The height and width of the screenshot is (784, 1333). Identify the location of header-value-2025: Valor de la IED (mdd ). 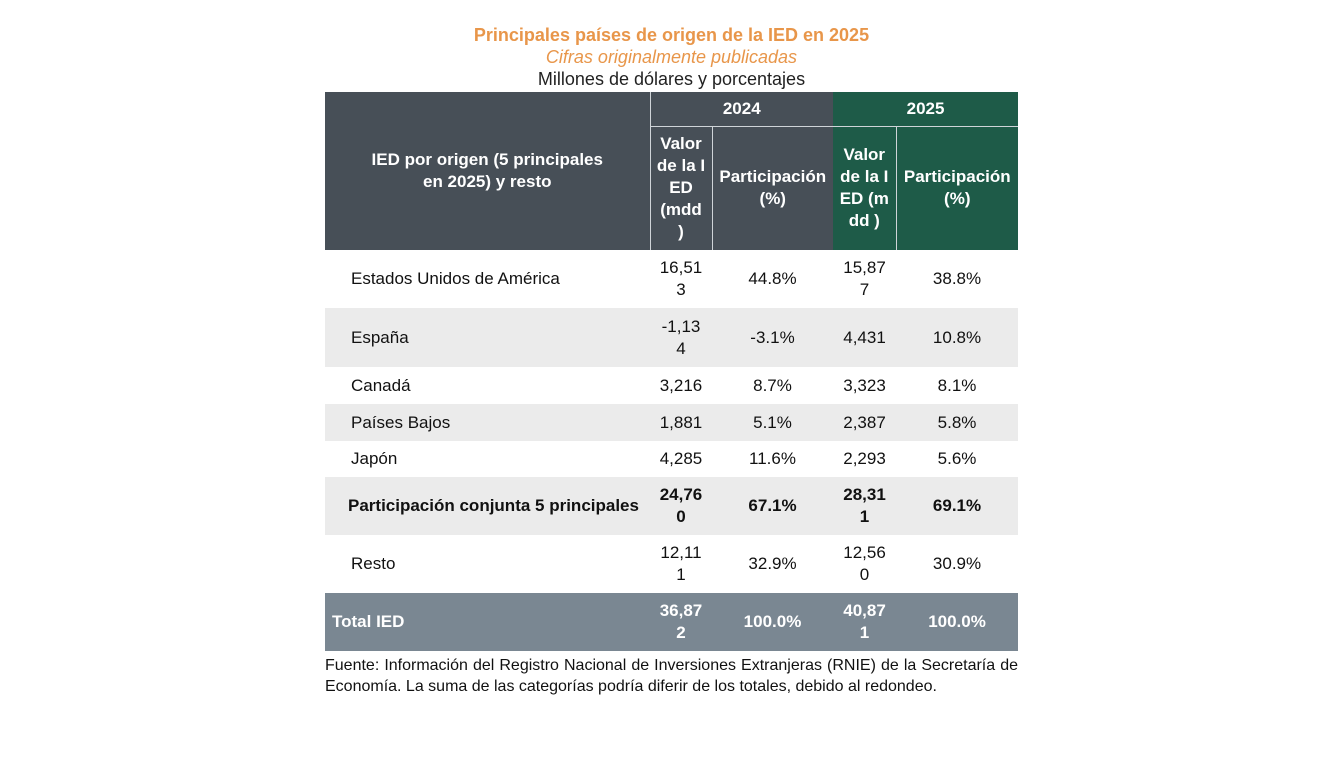
(865, 187).